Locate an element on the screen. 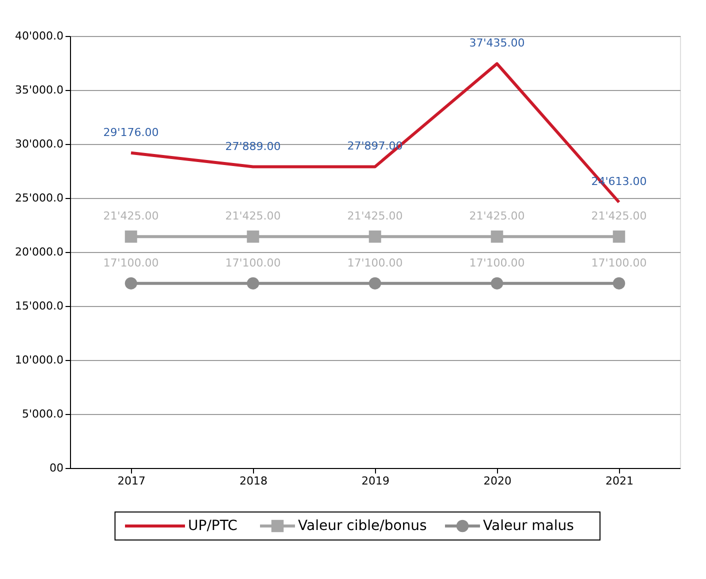 This screenshot has width=706, height=579. y-tick-label: 25'000.0 is located at coordinates (39, 198).